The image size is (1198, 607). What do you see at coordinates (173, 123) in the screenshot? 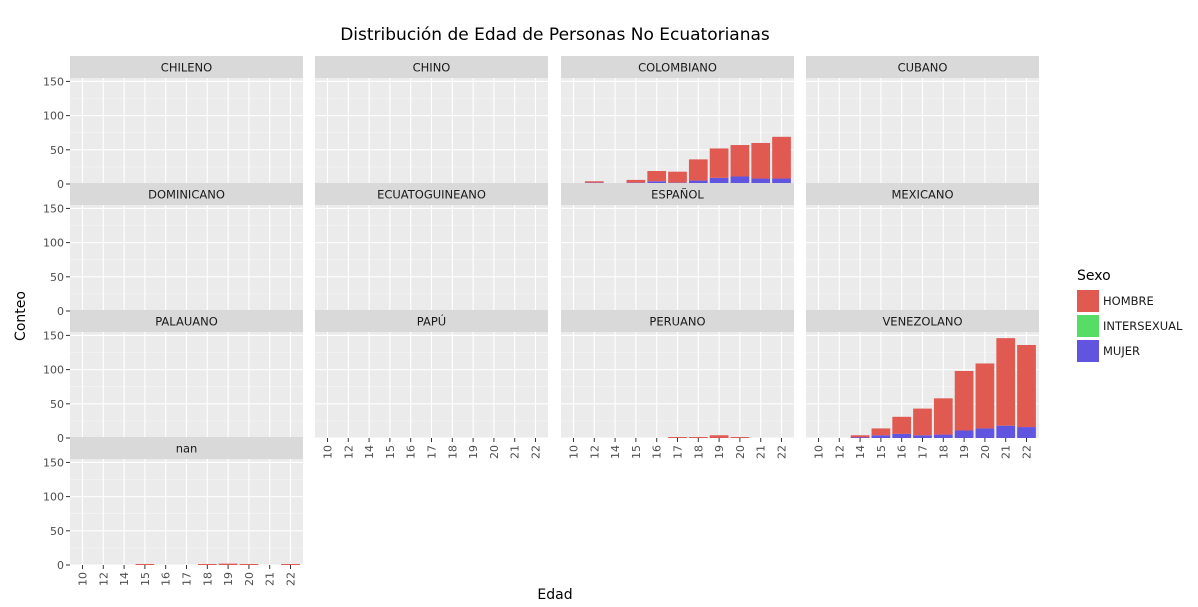
I see `facet-chileno: CHILENO 0 50 100 150` at bounding box center [173, 123].